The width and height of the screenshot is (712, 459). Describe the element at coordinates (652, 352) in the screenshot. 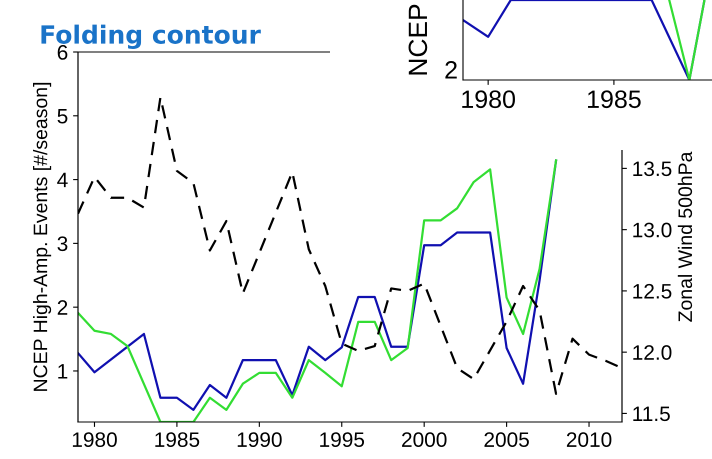

I see `y2-tick-label: 12.0` at that location.